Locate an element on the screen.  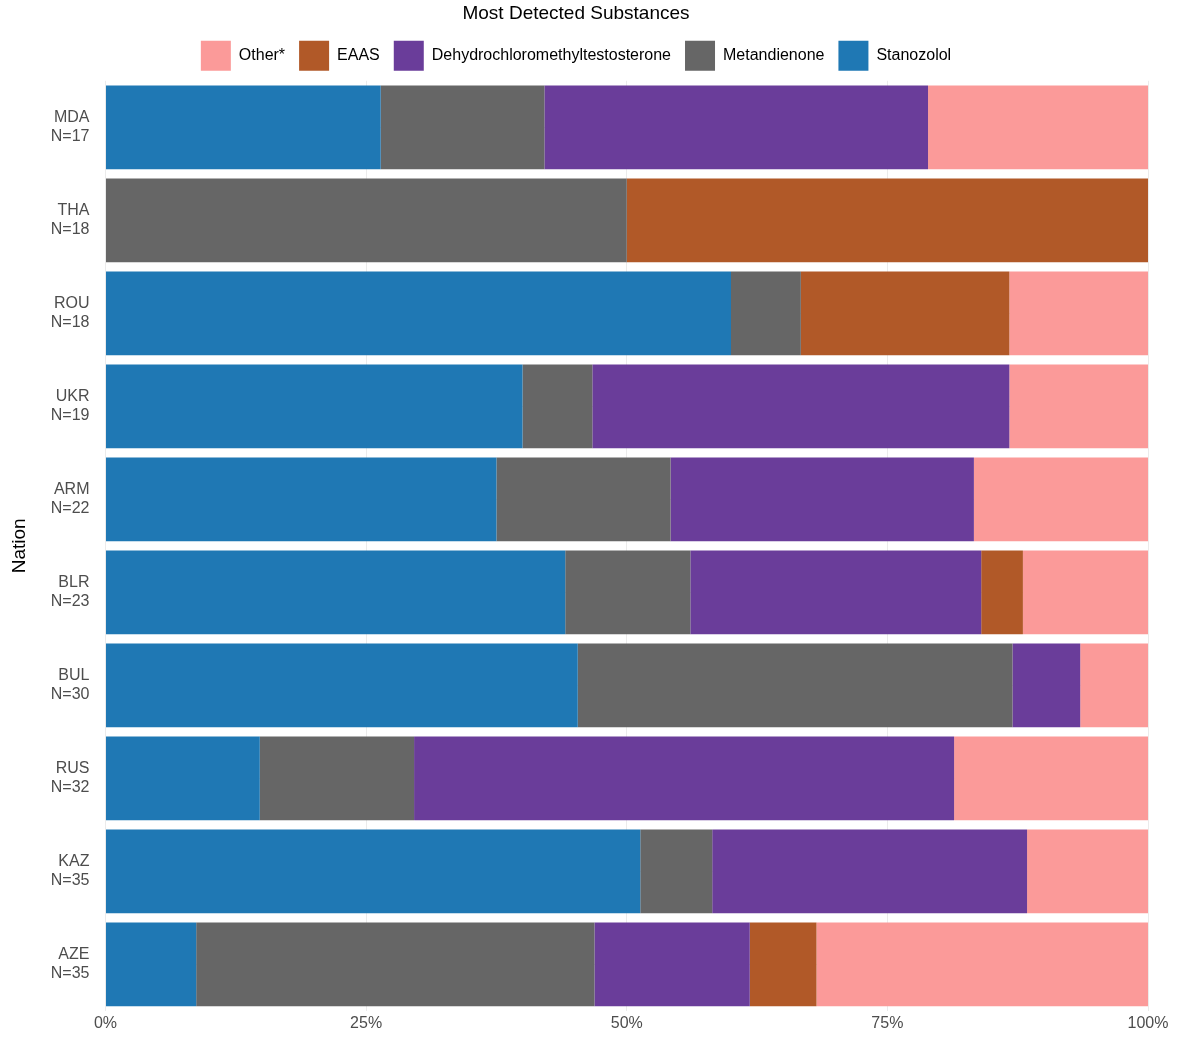
y-tick-label: RUS N=32 is located at coordinates (70, 777).